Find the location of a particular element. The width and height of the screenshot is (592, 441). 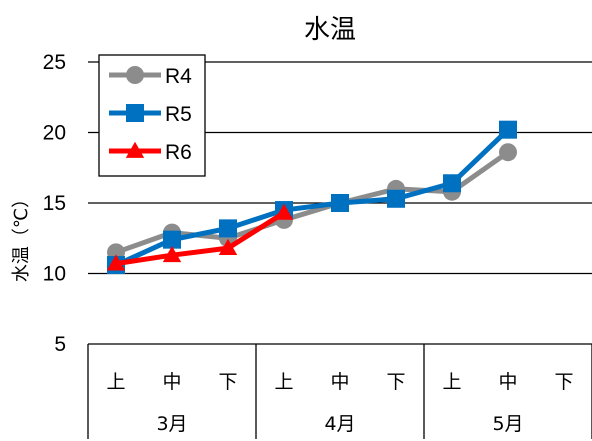

y-tick-label: 10 is located at coordinates (54, 274).